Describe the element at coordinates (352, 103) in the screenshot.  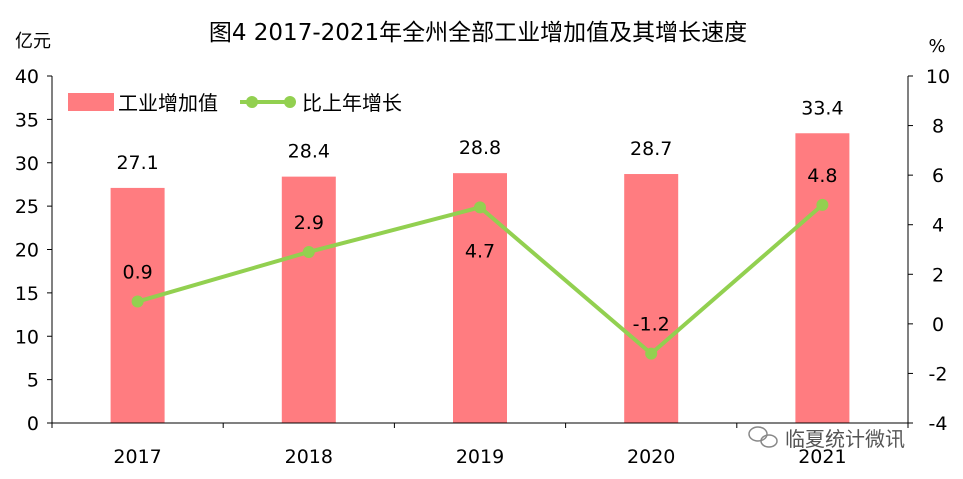
I see `legend-line-label: 比上年增长` at that location.